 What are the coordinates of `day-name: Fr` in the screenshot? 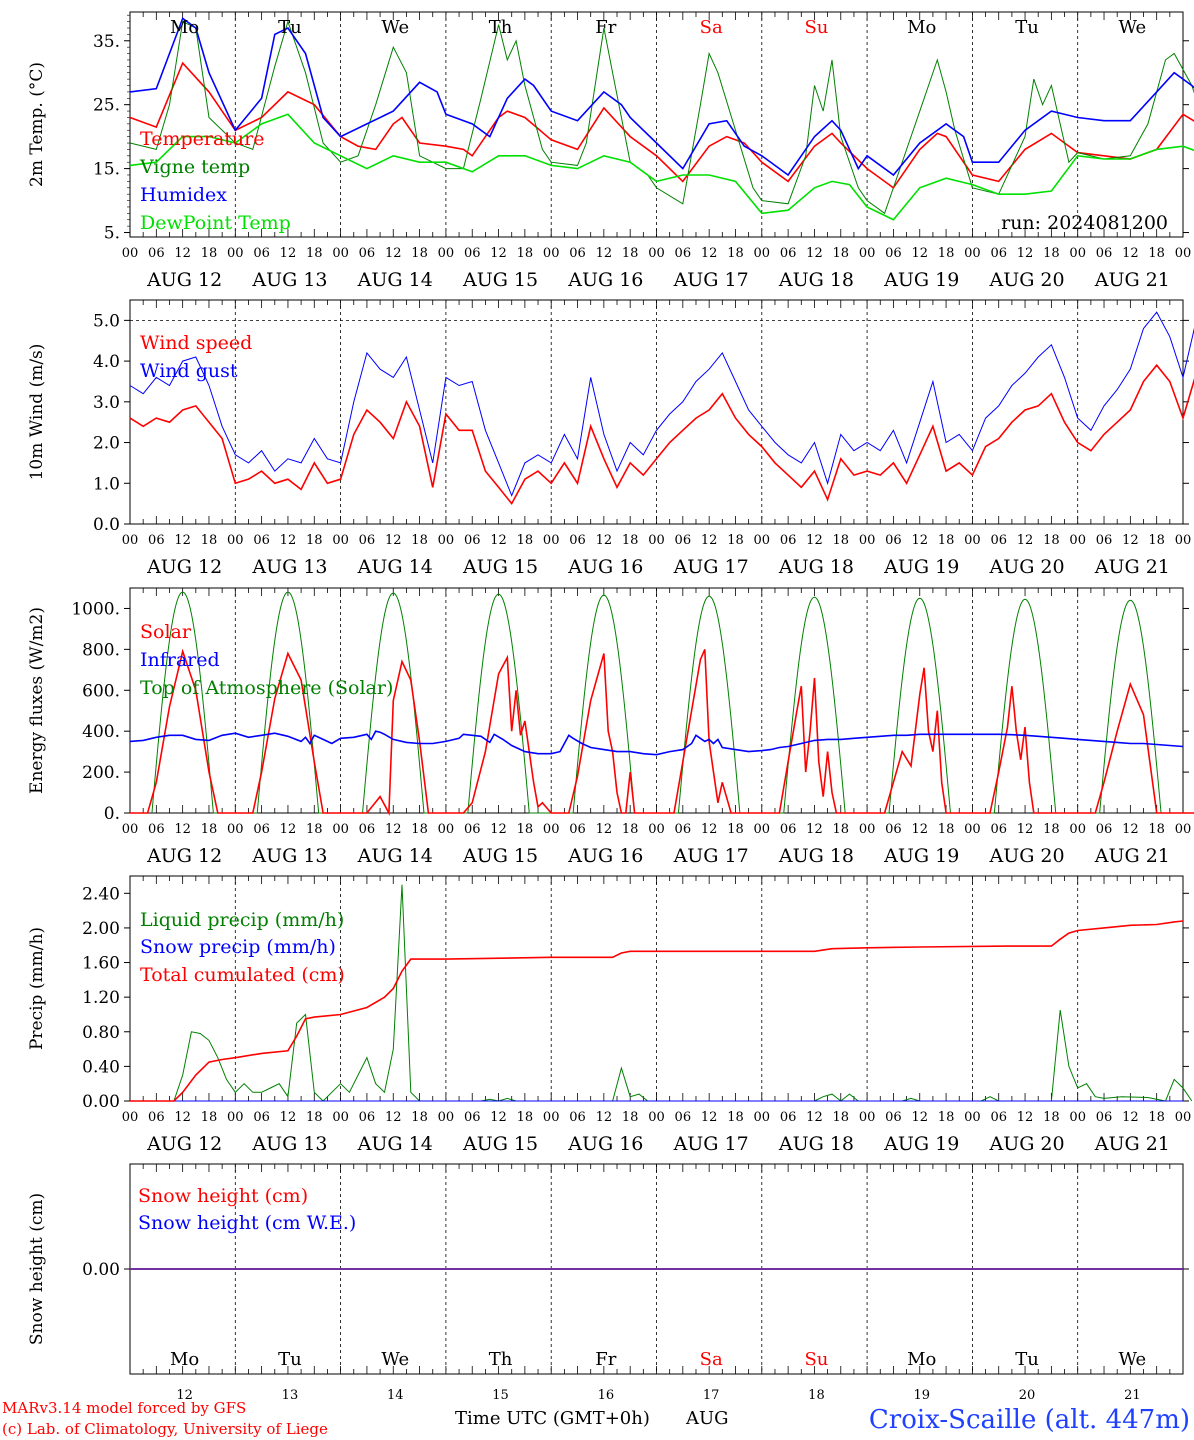 It's located at (605, 1359).